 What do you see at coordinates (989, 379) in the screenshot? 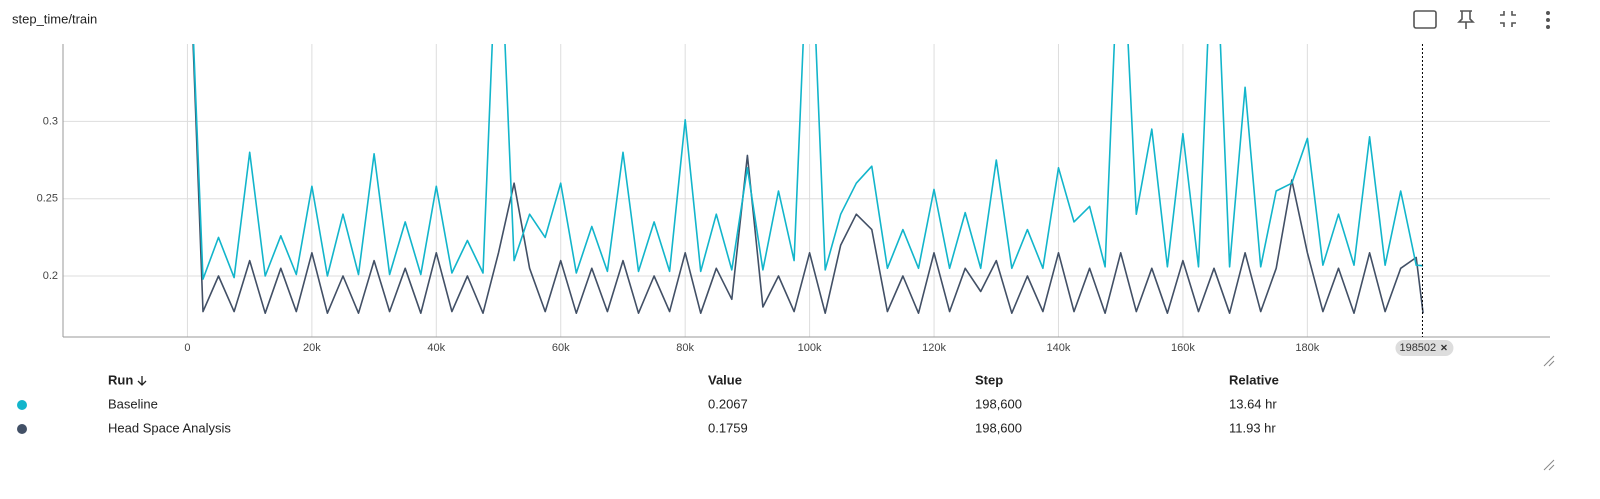
I see `column-header: Step` at bounding box center [989, 379].